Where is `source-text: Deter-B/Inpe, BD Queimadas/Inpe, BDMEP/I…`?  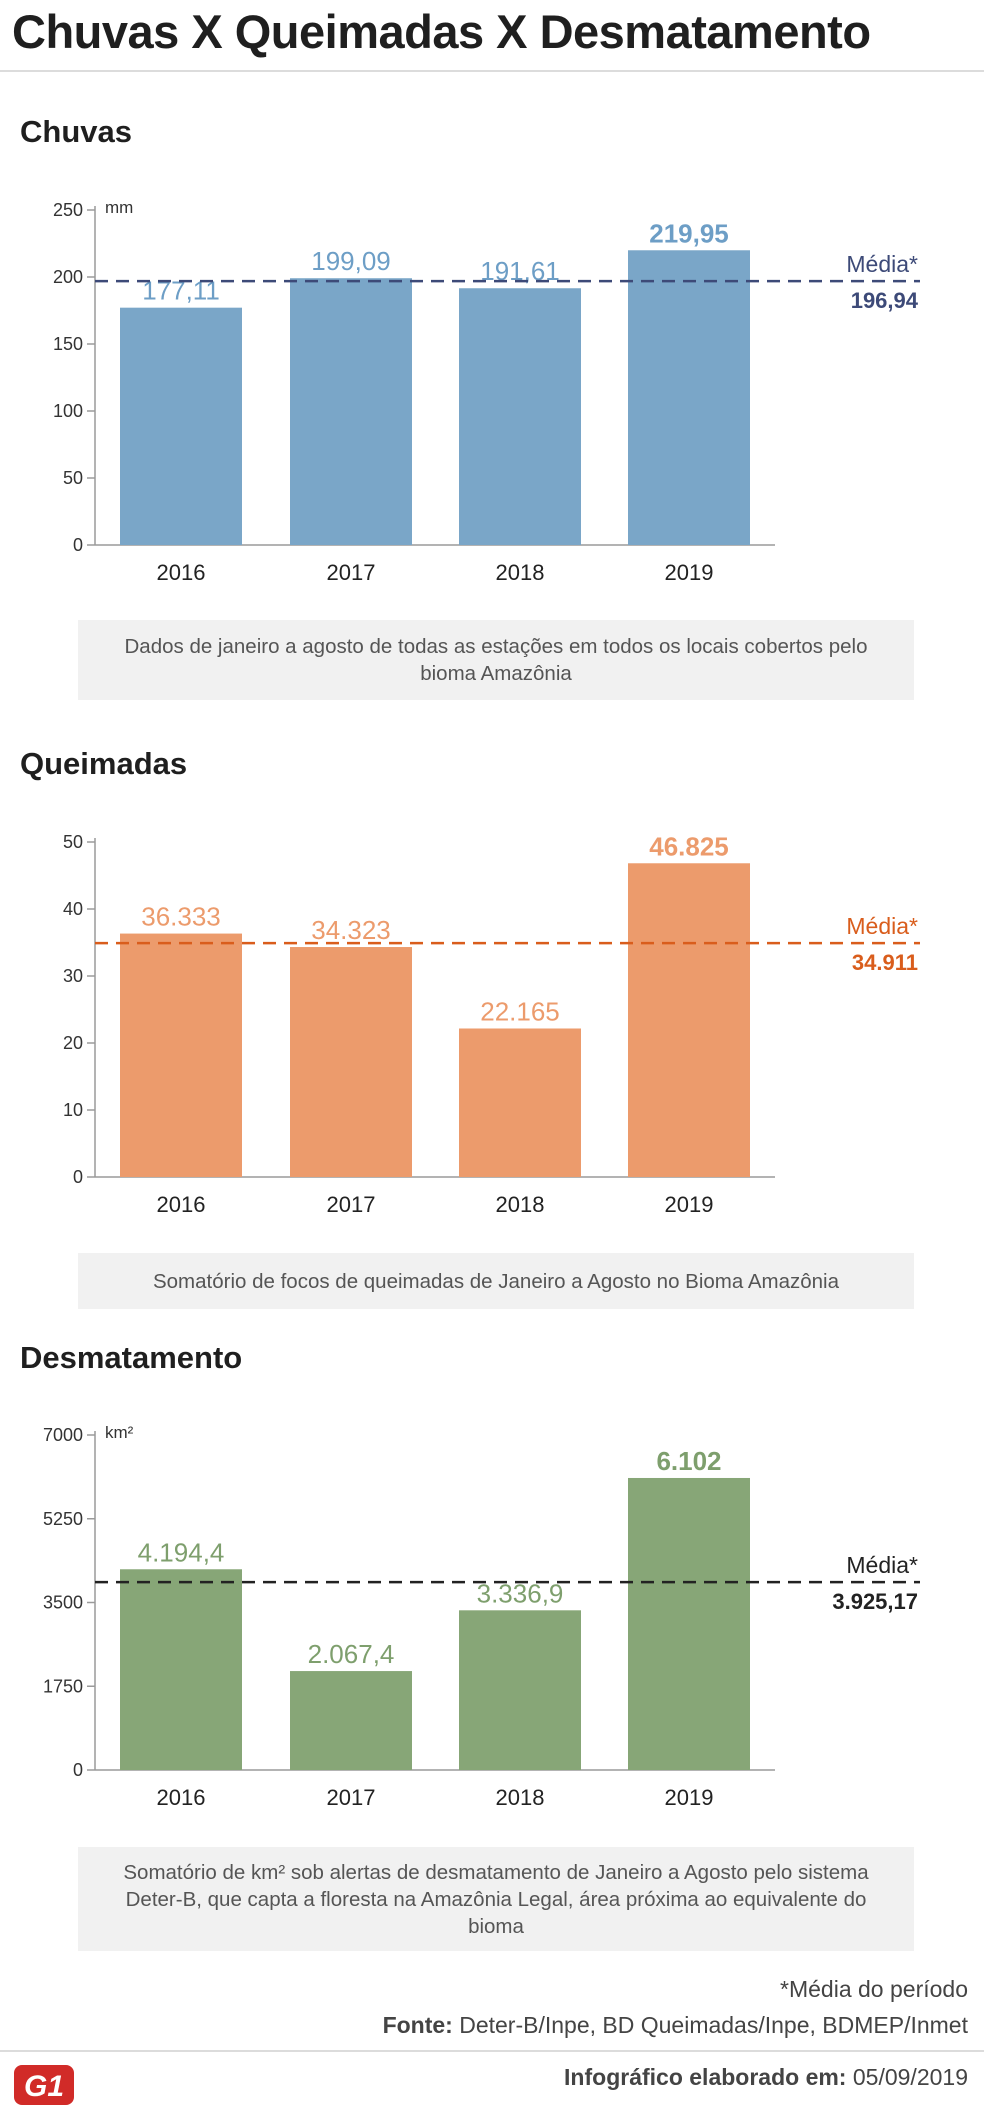
source-text: Deter-B/Inpe, BD Queimadas/Inpe, BDMEP/I… is located at coordinates (713, 2025).